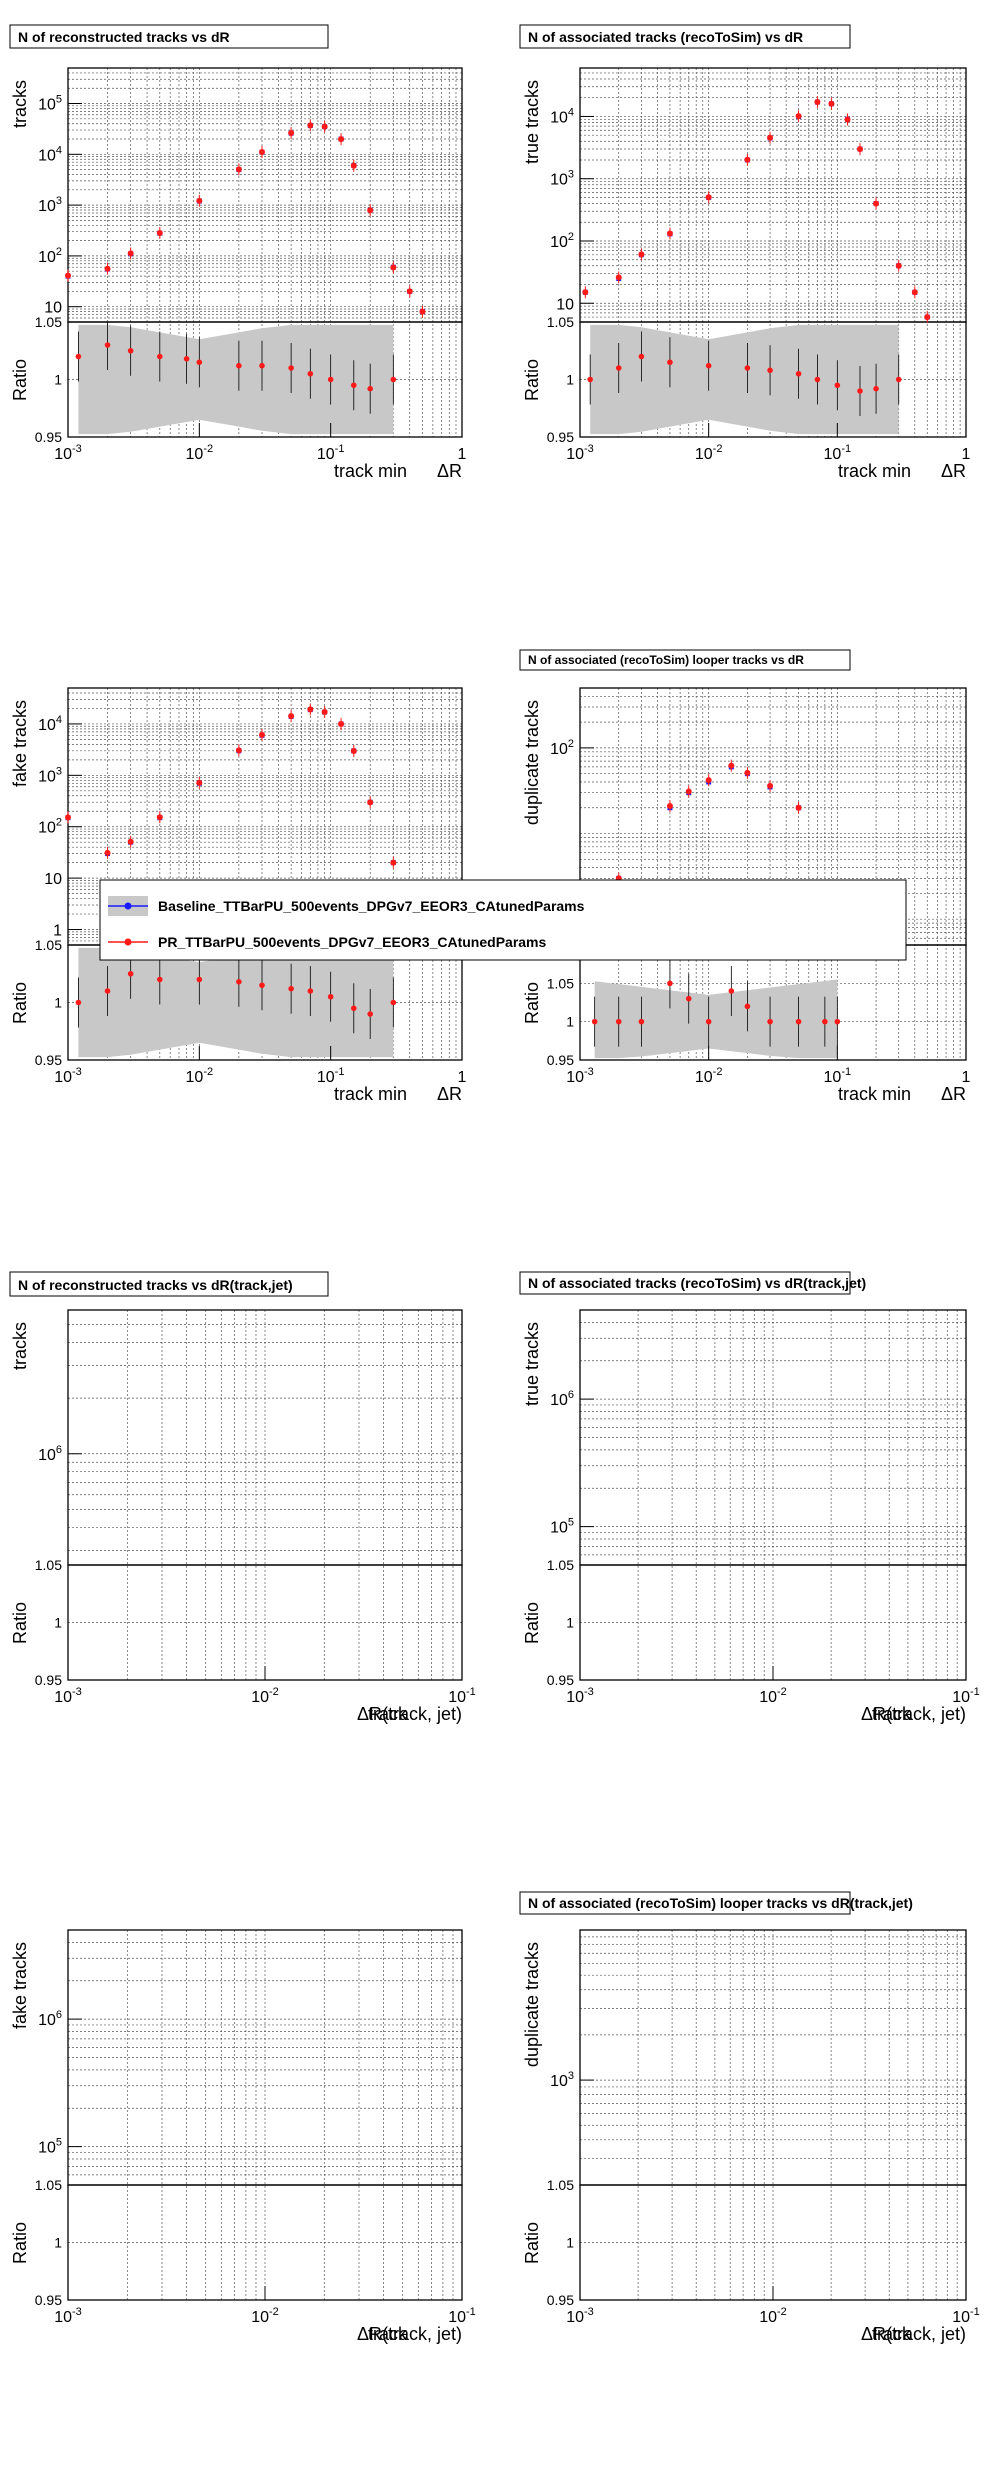 This screenshot has height=2472, width=996. I want to click on y-tick-label: 1, so click(57, 931).